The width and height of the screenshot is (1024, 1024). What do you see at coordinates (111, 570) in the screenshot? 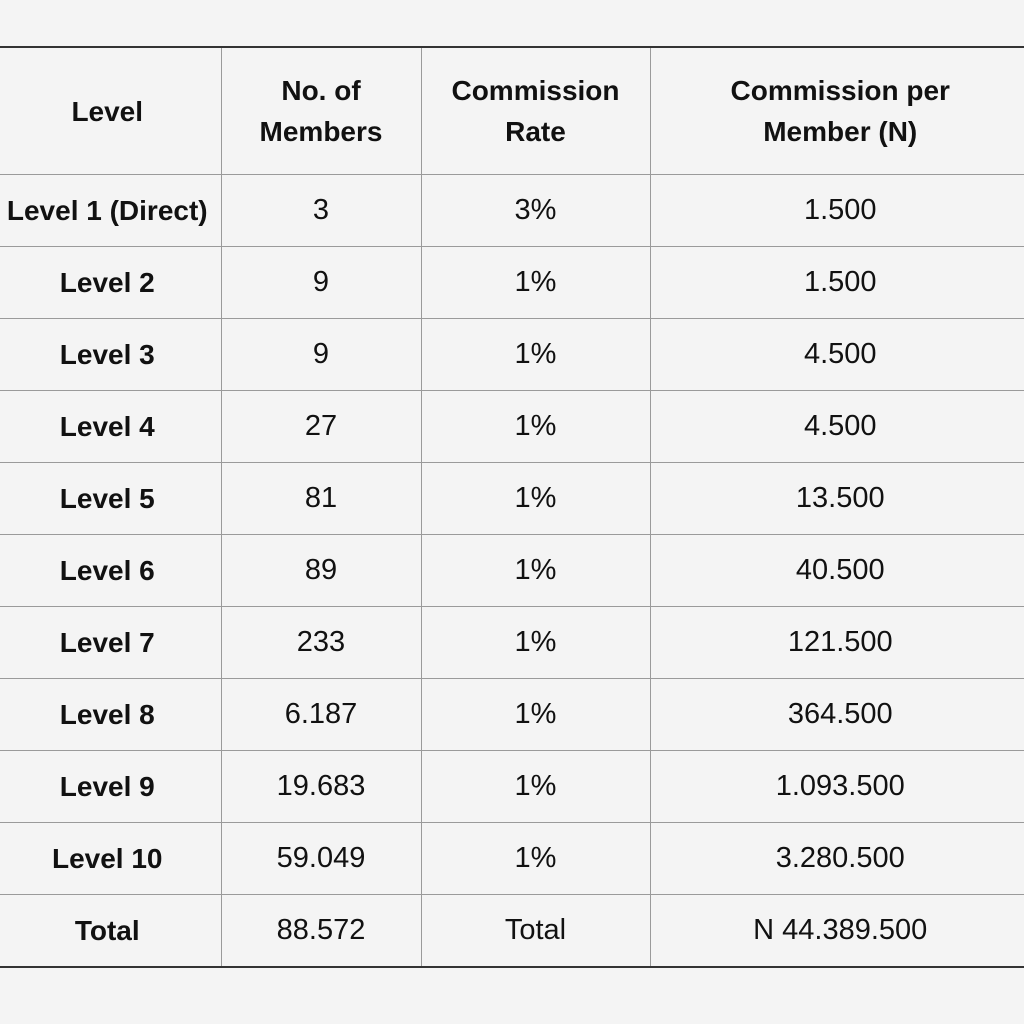
I see `level-cell: Level 6` at bounding box center [111, 570].